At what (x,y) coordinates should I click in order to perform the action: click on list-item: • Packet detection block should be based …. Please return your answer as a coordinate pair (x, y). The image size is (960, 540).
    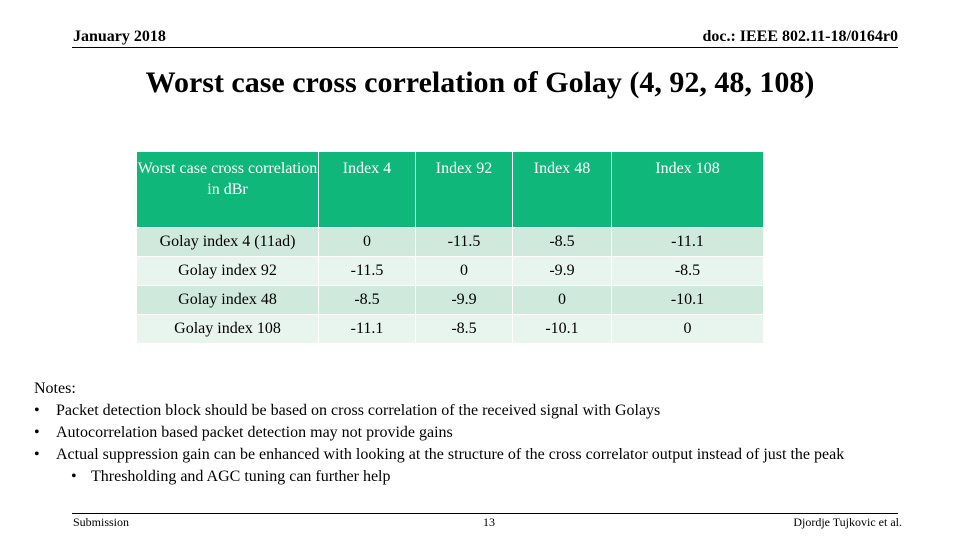
    Looking at the image, I should click on (439, 411).